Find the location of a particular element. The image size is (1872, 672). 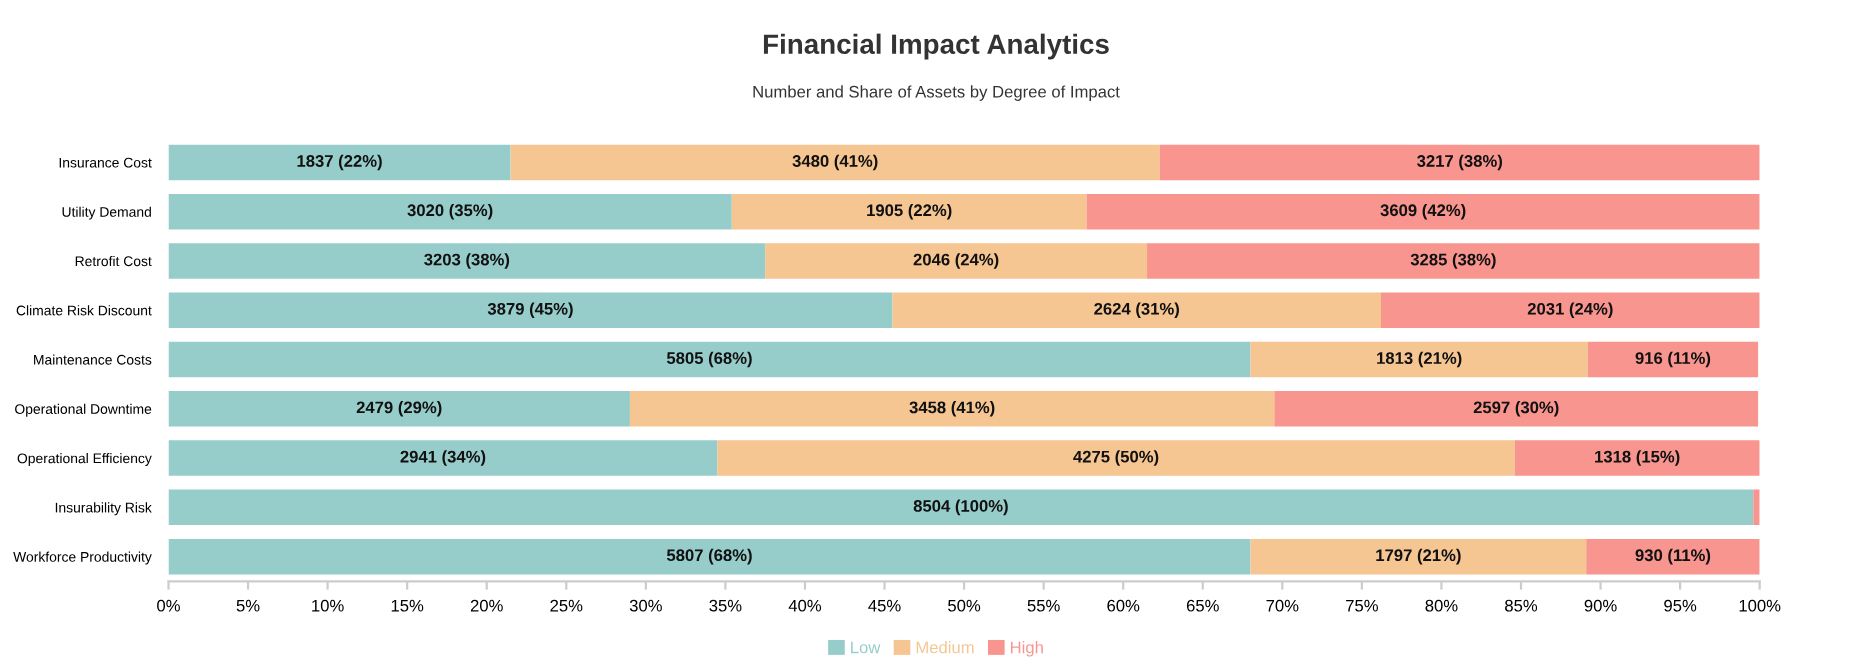

x-tick-label: 0% is located at coordinates (168, 605).